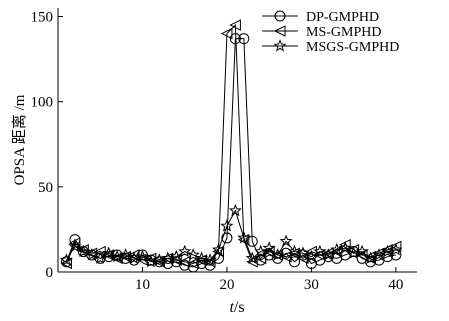 Image resolution: width=449 pixels, height=321 pixels. What do you see at coordinates (311, 285) in the screenshot?
I see `x-tick-label: 30` at bounding box center [311, 285].